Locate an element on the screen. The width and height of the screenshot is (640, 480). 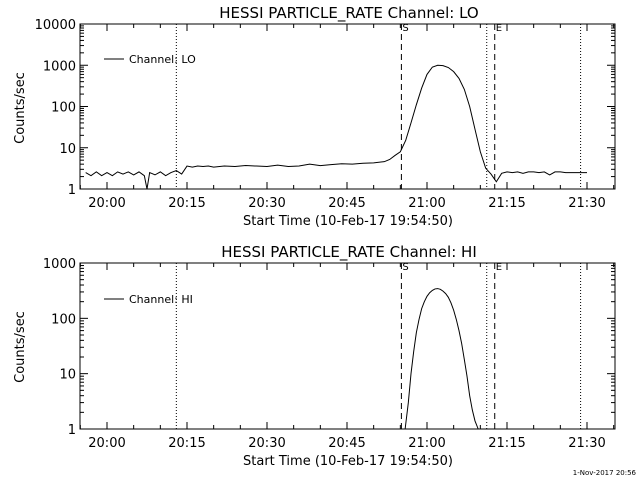
legend: Channel: LO is located at coordinates (150, 59).